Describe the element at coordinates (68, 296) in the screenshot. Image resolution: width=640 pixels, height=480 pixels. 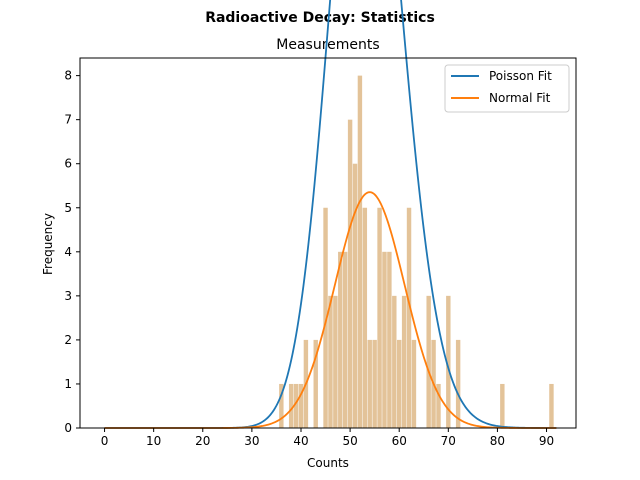
I see `y-tick-label: 3` at that location.